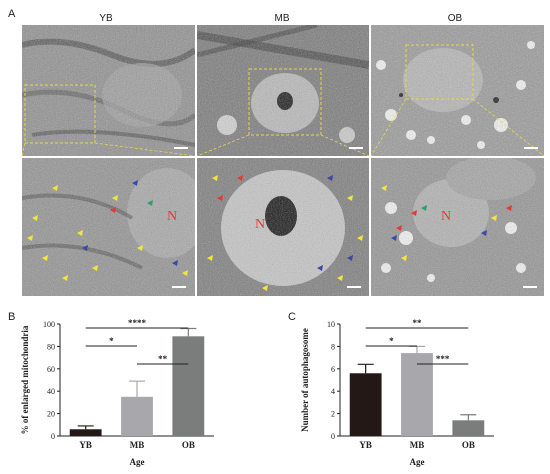 Image resolution: width=550 pixels, height=474 pixels. Describe the element at coordinates (365, 404) in the screenshot. I see `chart-c-bar-yb` at that location.